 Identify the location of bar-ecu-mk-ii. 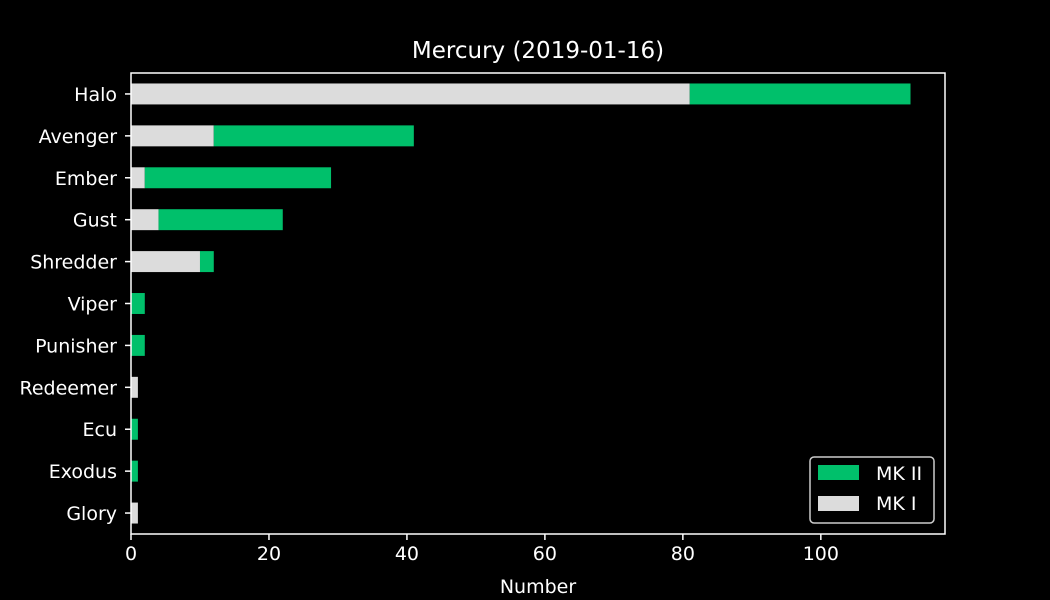
(134, 429).